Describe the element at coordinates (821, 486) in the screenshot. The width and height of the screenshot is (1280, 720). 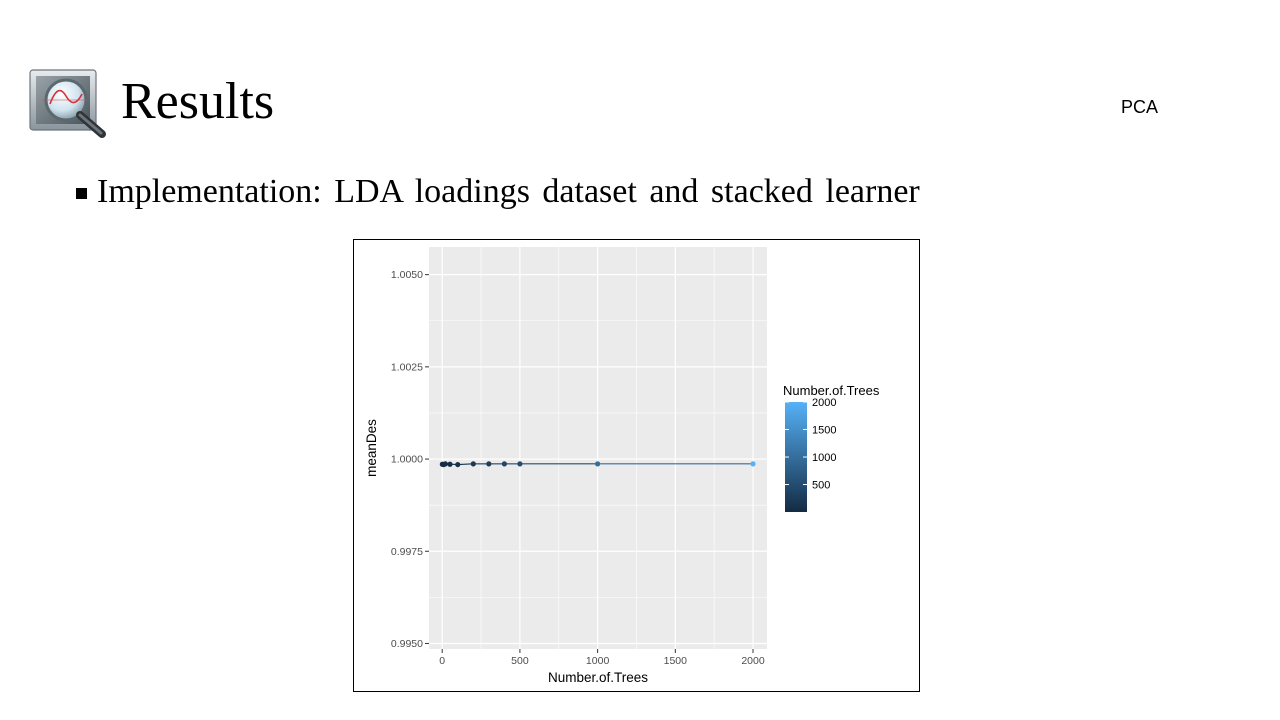
I see `legend-break-label: 500` at that location.